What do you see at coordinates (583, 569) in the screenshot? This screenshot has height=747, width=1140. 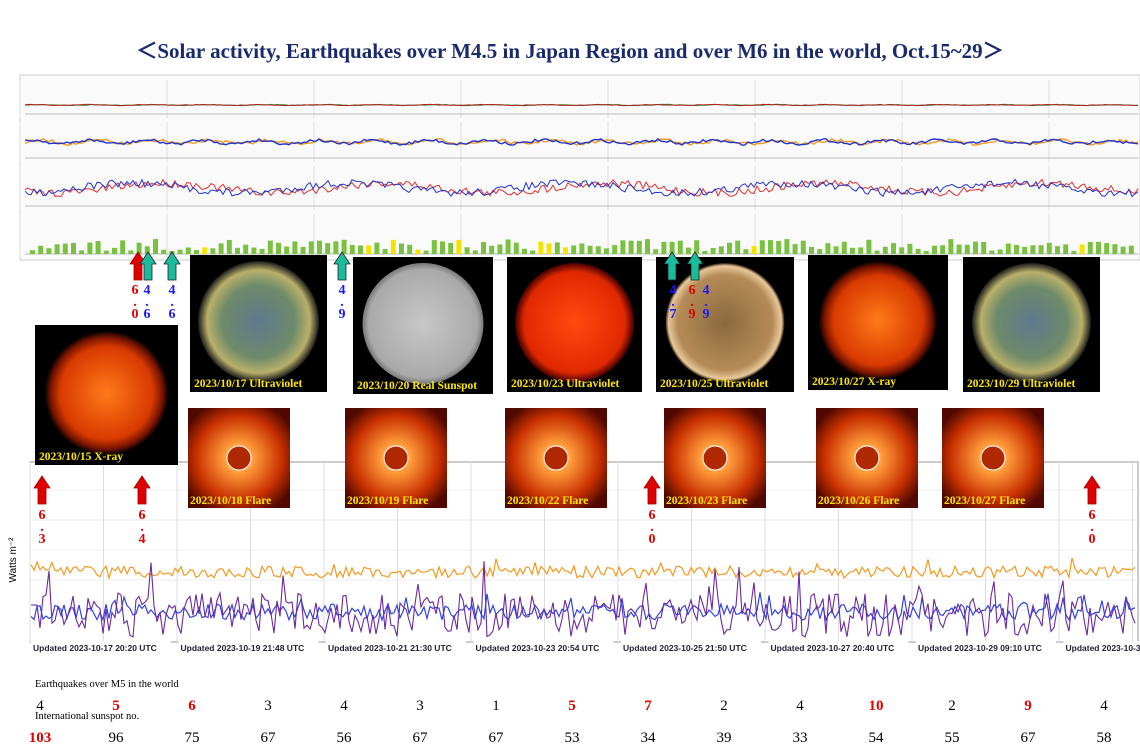 I see `flux-trace` at bounding box center [583, 569].